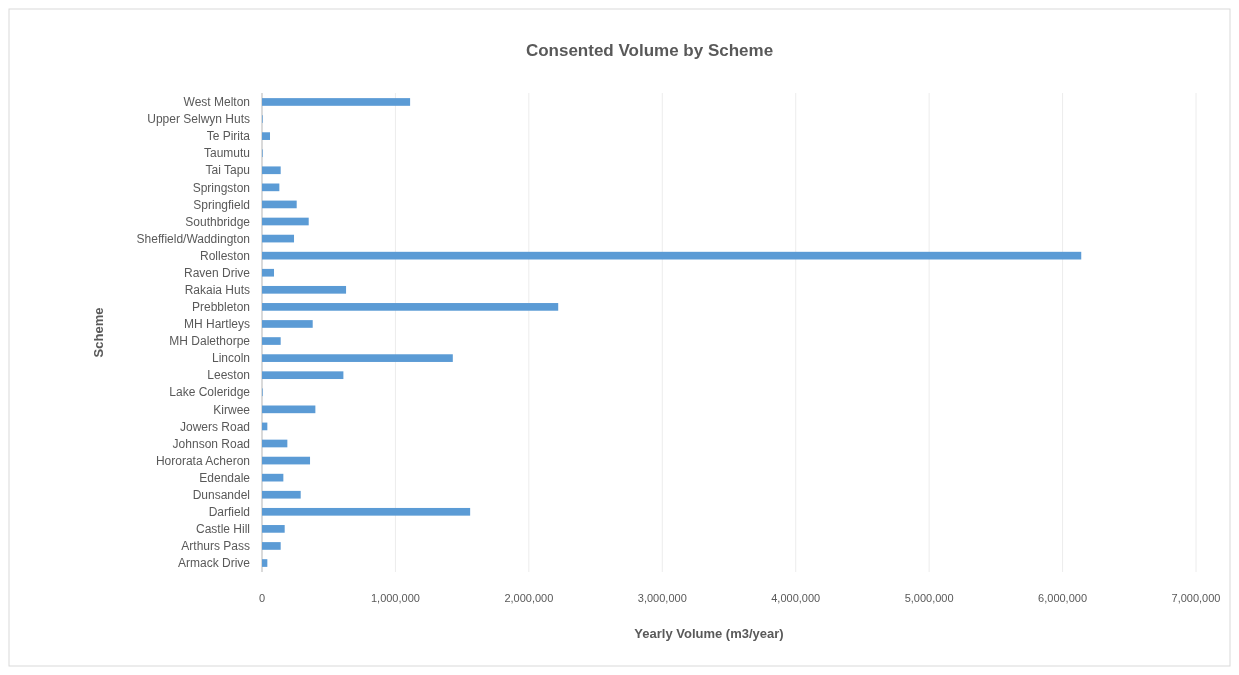 The image size is (1239, 675). Describe the element at coordinates (529, 598) in the screenshot. I see `x-tick-label: 2,000,000` at that location.